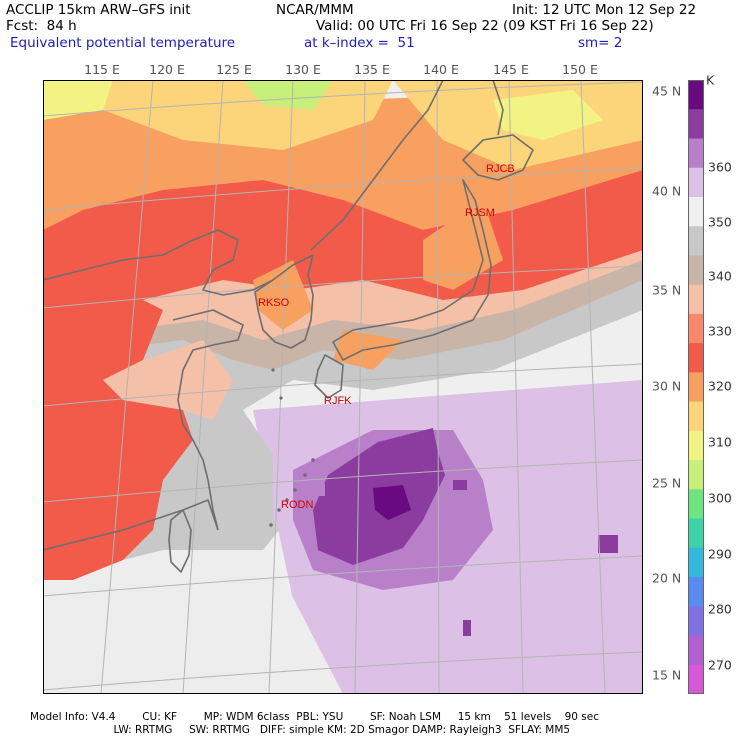 Image resolution: width=740 pixels, height=740 pixels. What do you see at coordinates (667, 578) in the screenshot?
I see `lat-label-20: 20 N` at bounding box center [667, 578].